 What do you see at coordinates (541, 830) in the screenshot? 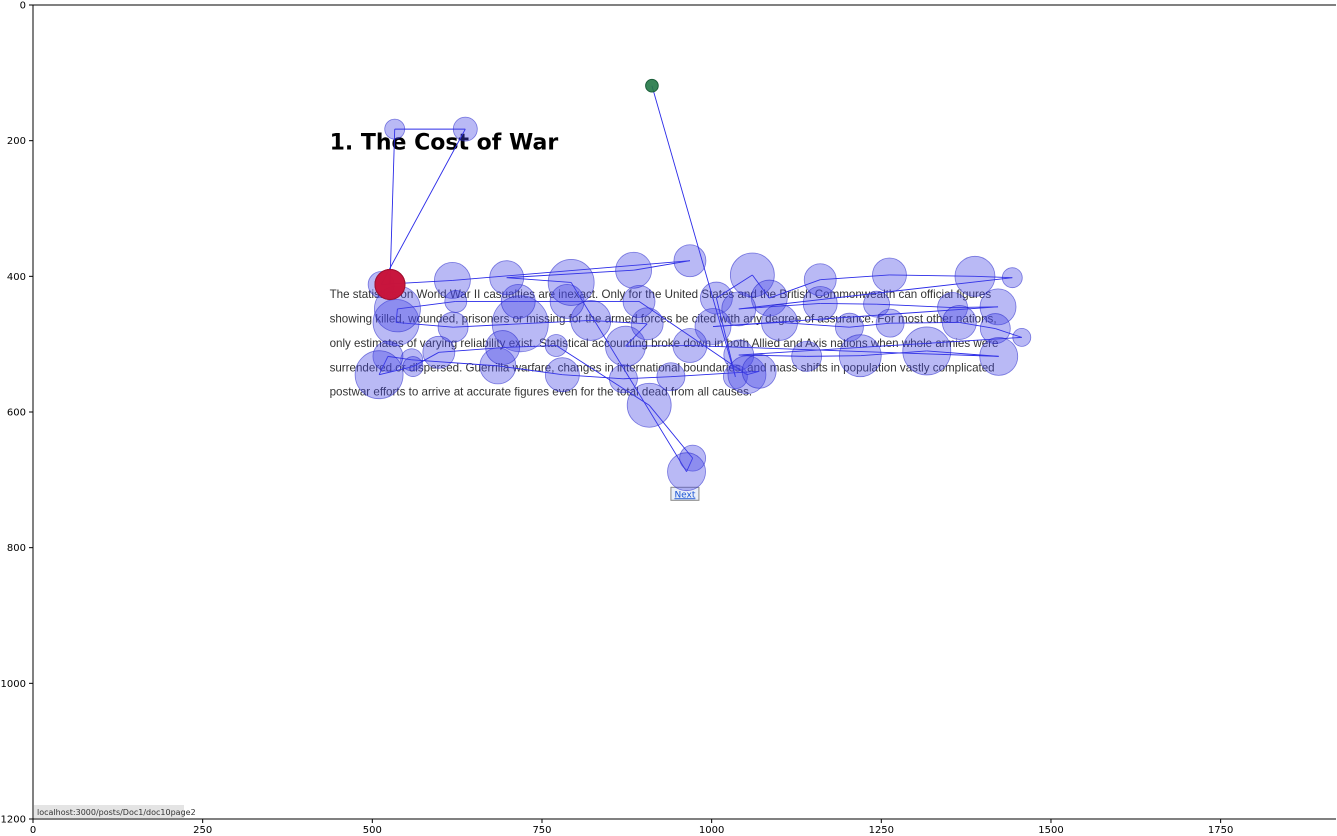
I see `x-tick-label: 750` at bounding box center [541, 830].